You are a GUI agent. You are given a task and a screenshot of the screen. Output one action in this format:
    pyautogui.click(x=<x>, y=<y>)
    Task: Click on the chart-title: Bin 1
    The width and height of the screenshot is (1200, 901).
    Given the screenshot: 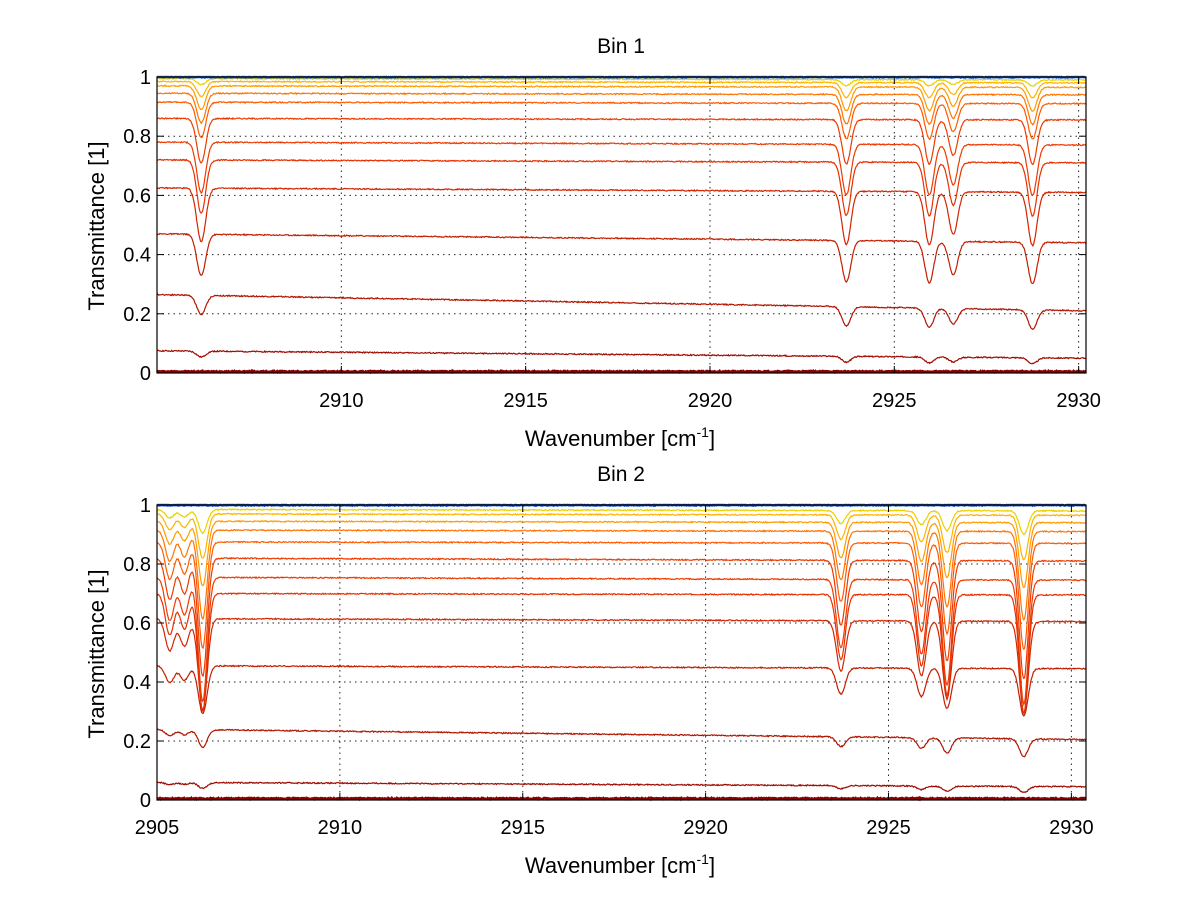 What is the action you would take?
    pyautogui.click(x=621, y=46)
    